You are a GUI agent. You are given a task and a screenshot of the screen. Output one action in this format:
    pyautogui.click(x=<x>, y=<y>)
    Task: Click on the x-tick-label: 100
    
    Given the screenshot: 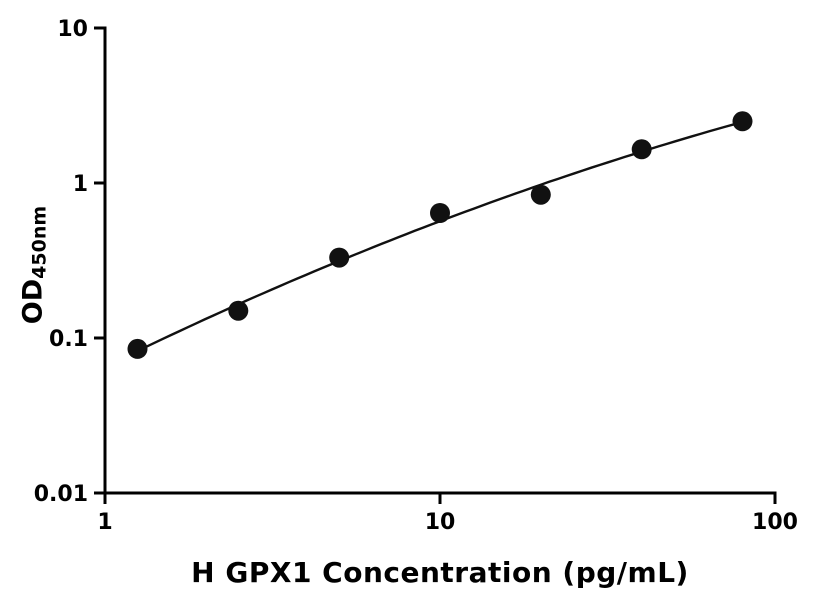 What is the action you would take?
    pyautogui.click(x=775, y=522)
    